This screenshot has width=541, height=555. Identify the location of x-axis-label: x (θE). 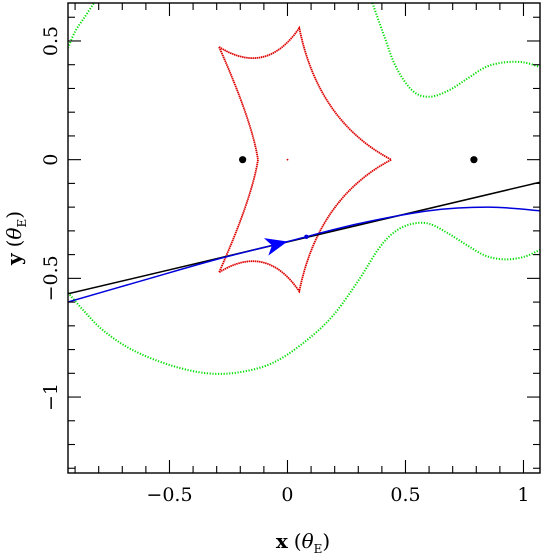
(303, 542).